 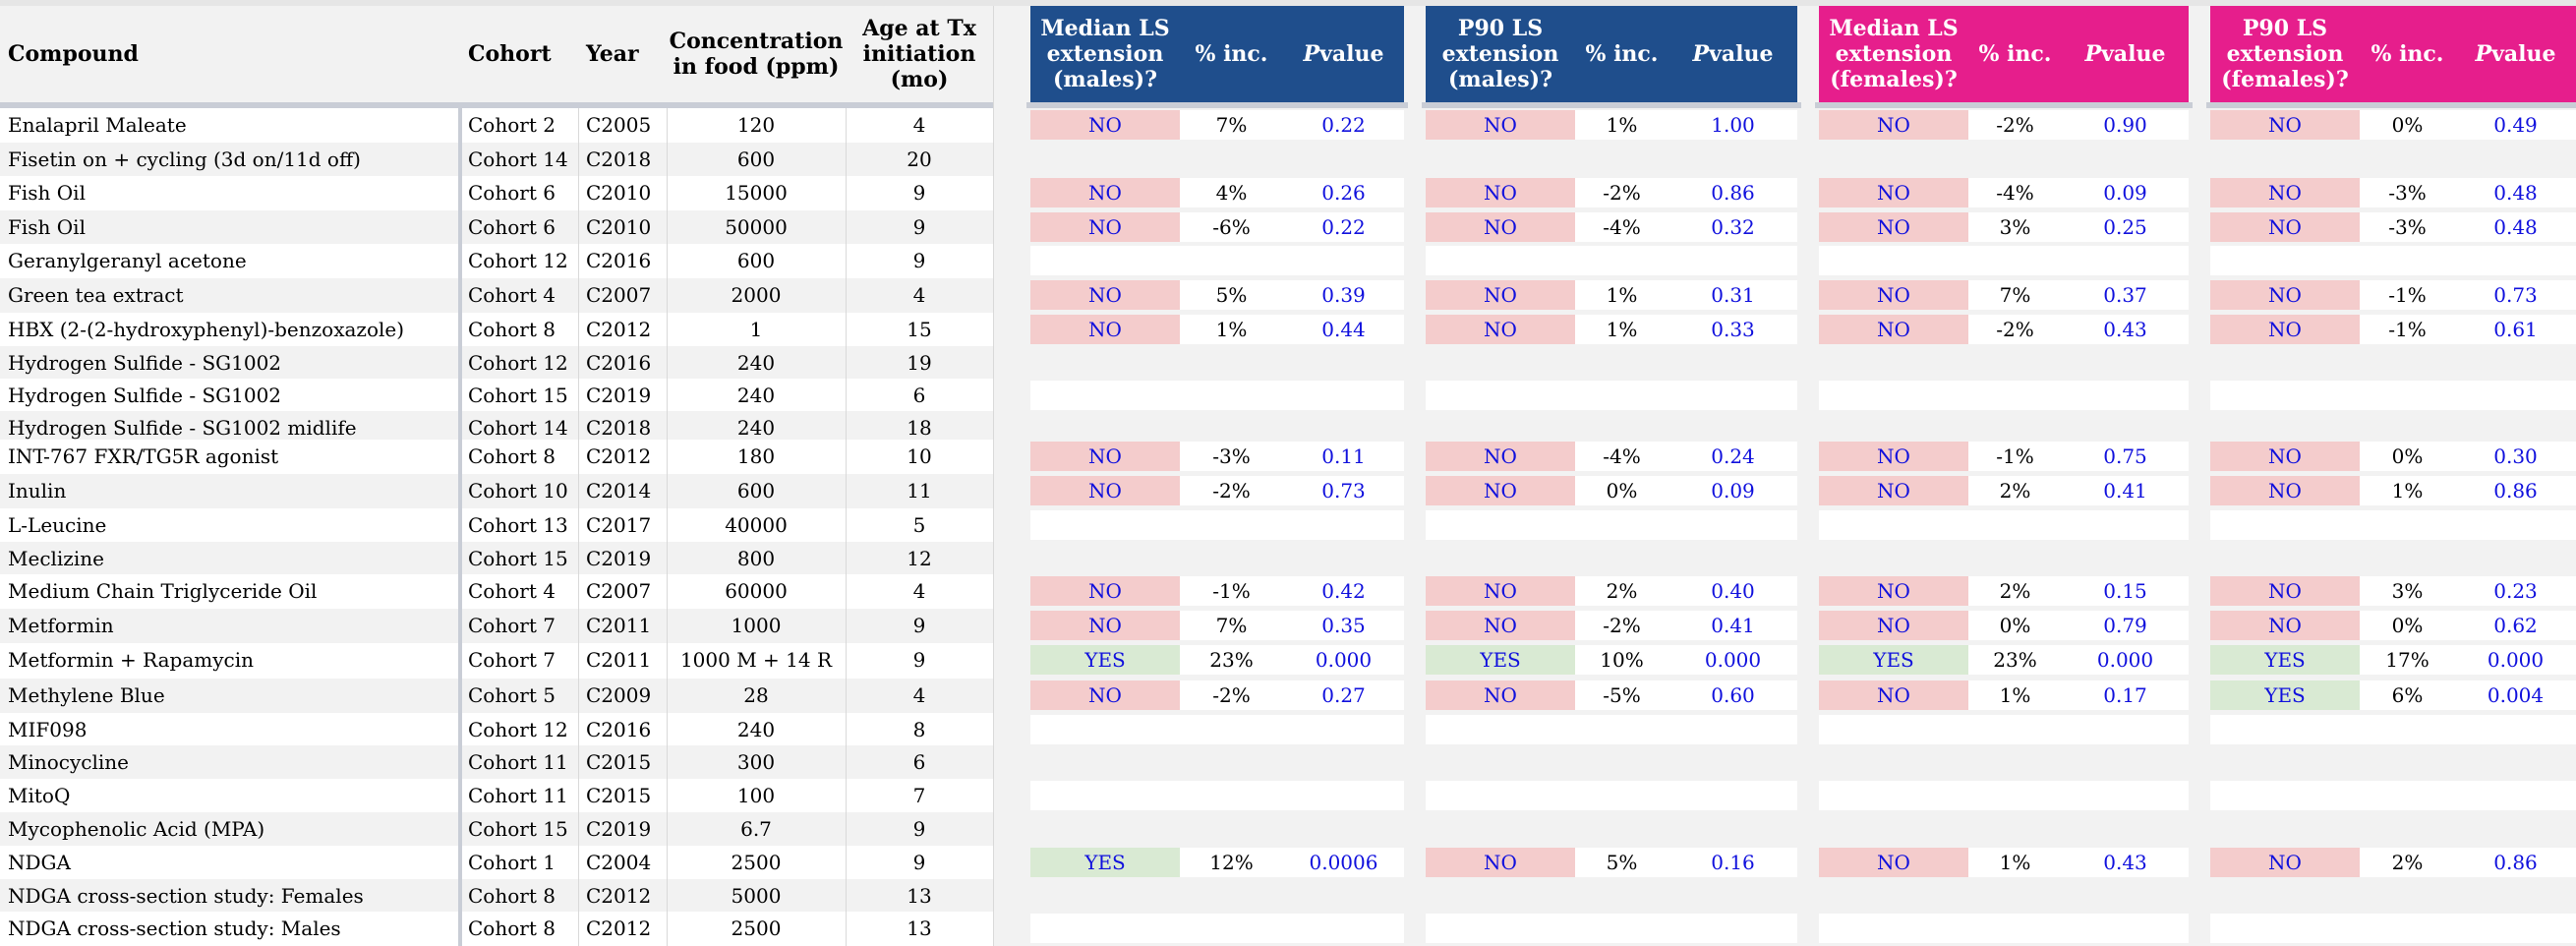 What do you see at coordinates (1343, 491) in the screenshot?
I see `p-value: 0.73` at bounding box center [1343, 491].